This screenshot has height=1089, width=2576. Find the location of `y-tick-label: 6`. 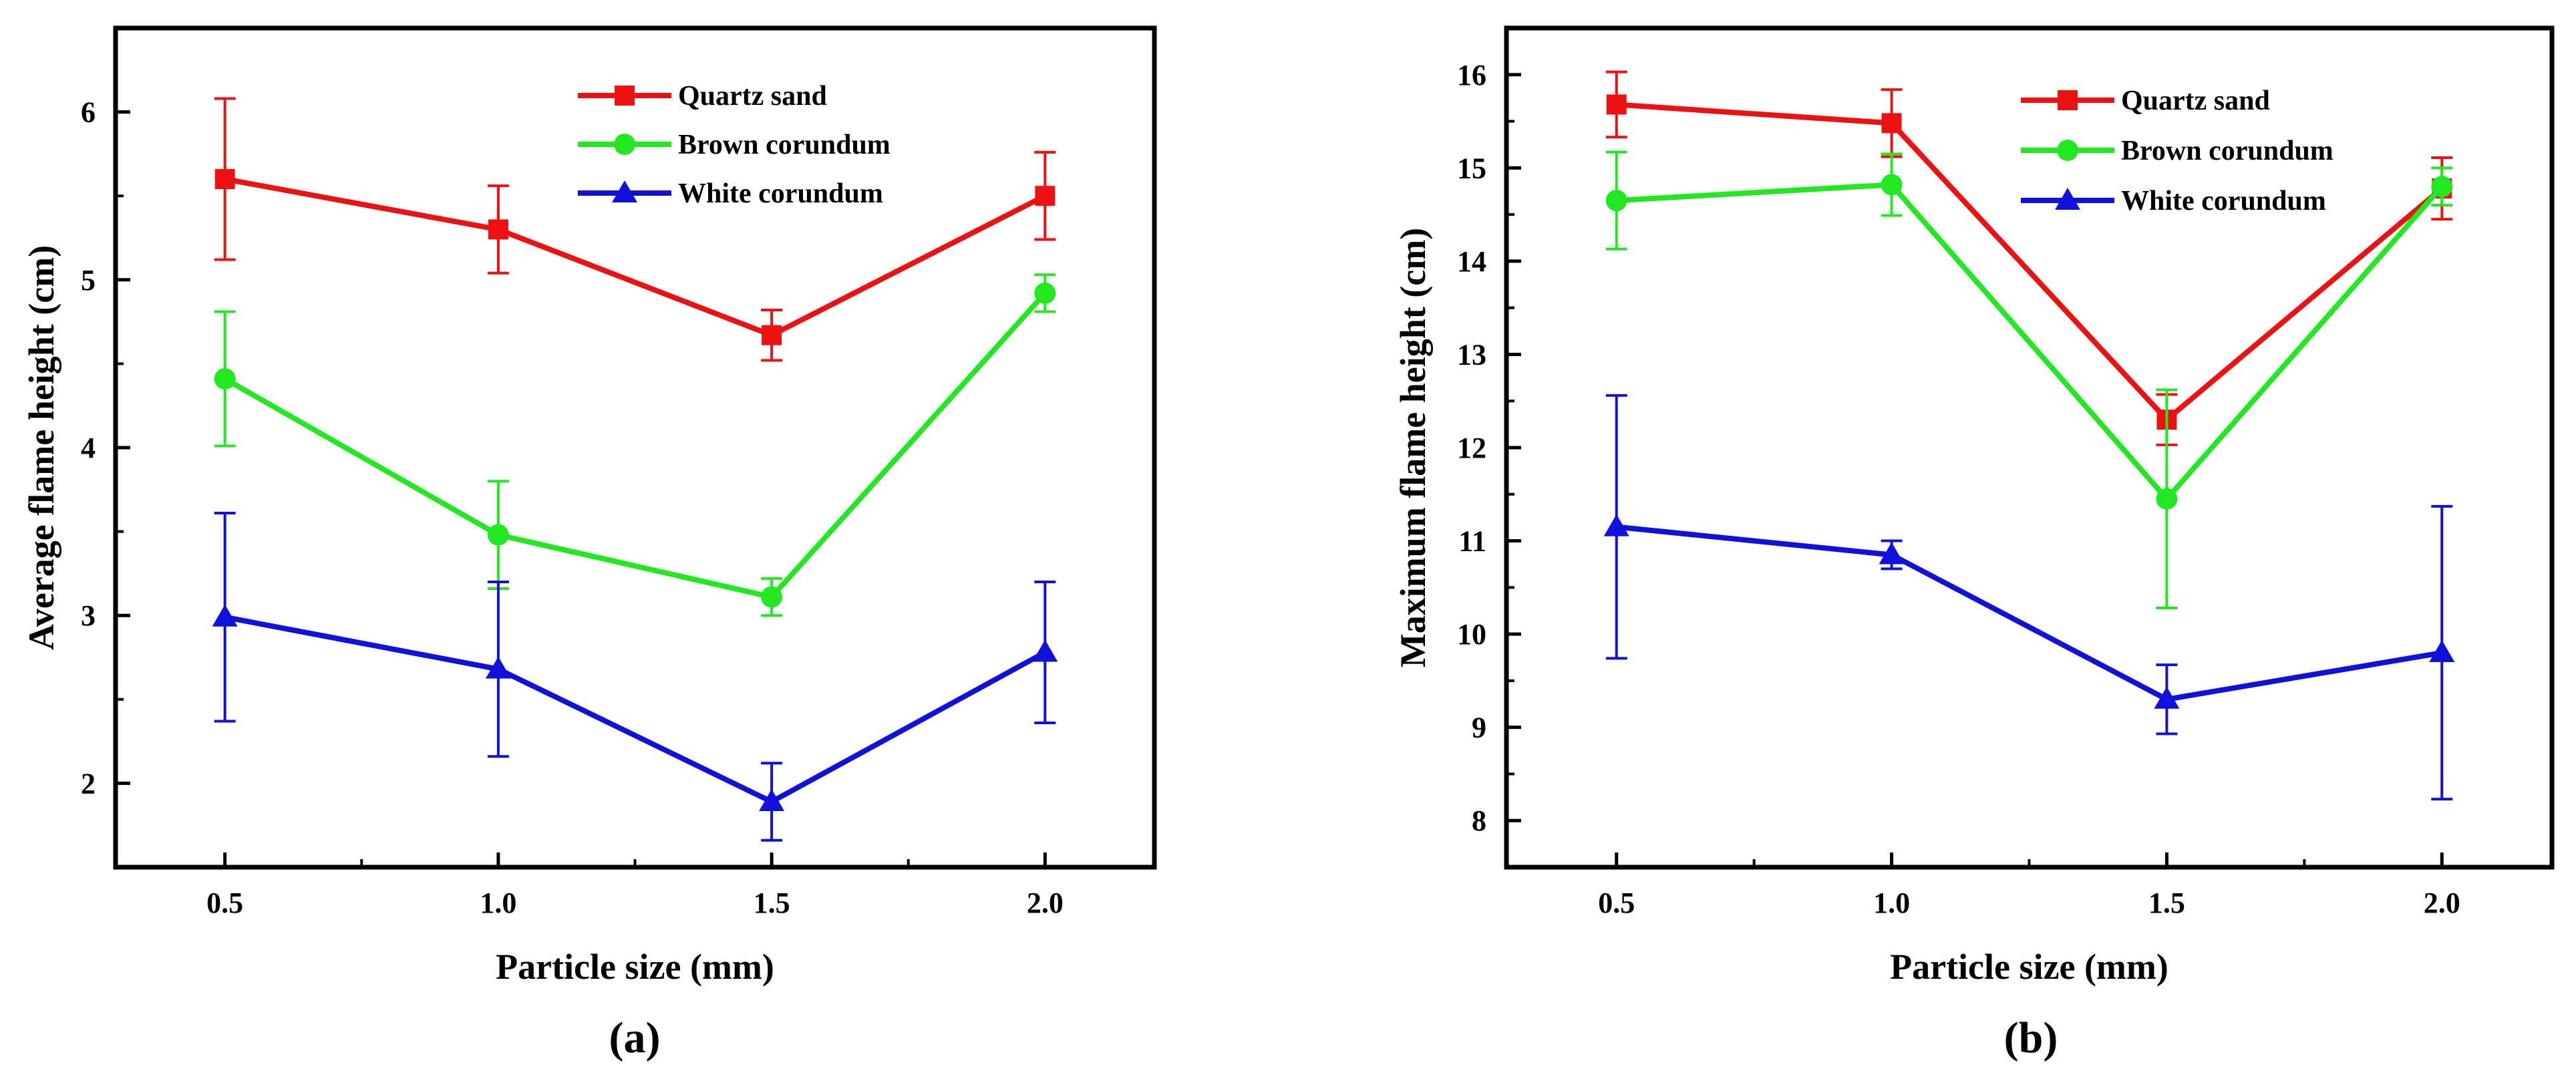

y-tick-label: 6 is located at coordinates (88, 112).